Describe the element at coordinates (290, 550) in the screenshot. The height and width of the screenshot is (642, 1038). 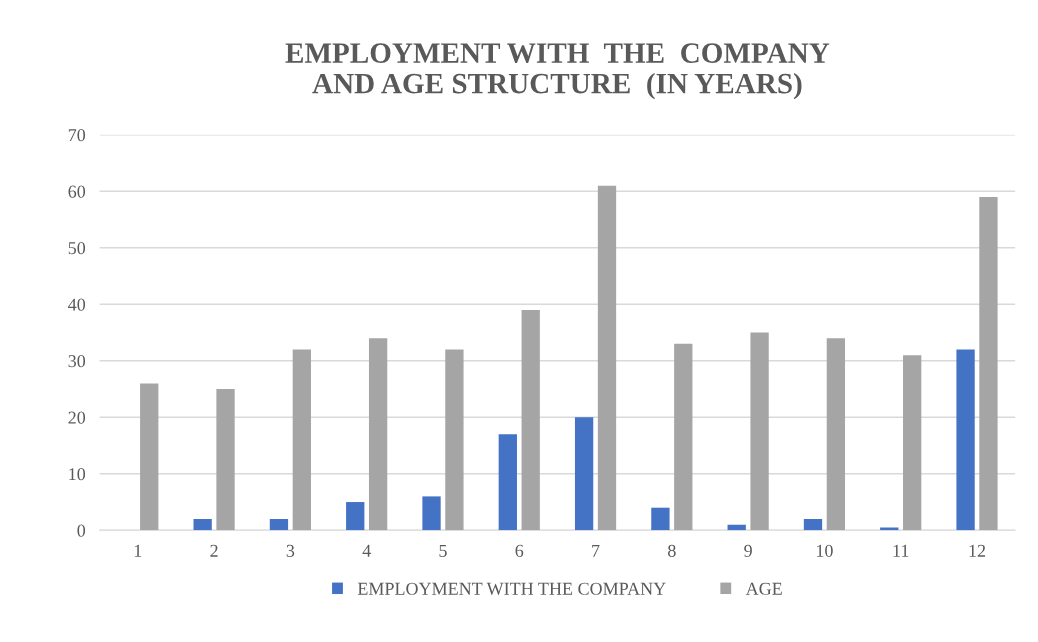
I see `x-tick-label: 3` at that location.